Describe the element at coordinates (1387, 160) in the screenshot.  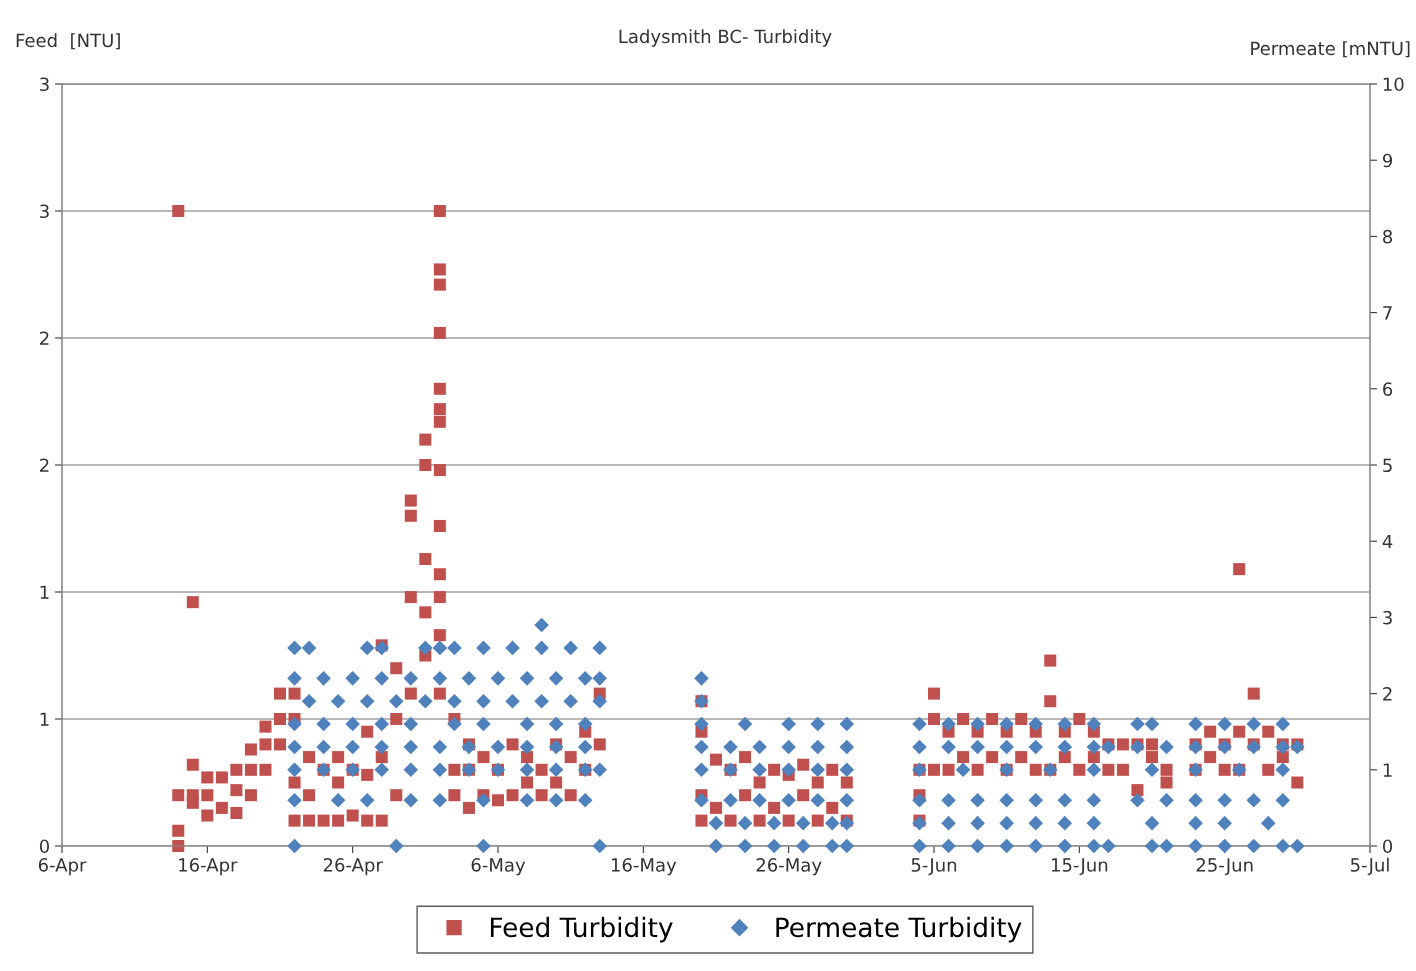
I see `y2-tick-label: 9` at that location.